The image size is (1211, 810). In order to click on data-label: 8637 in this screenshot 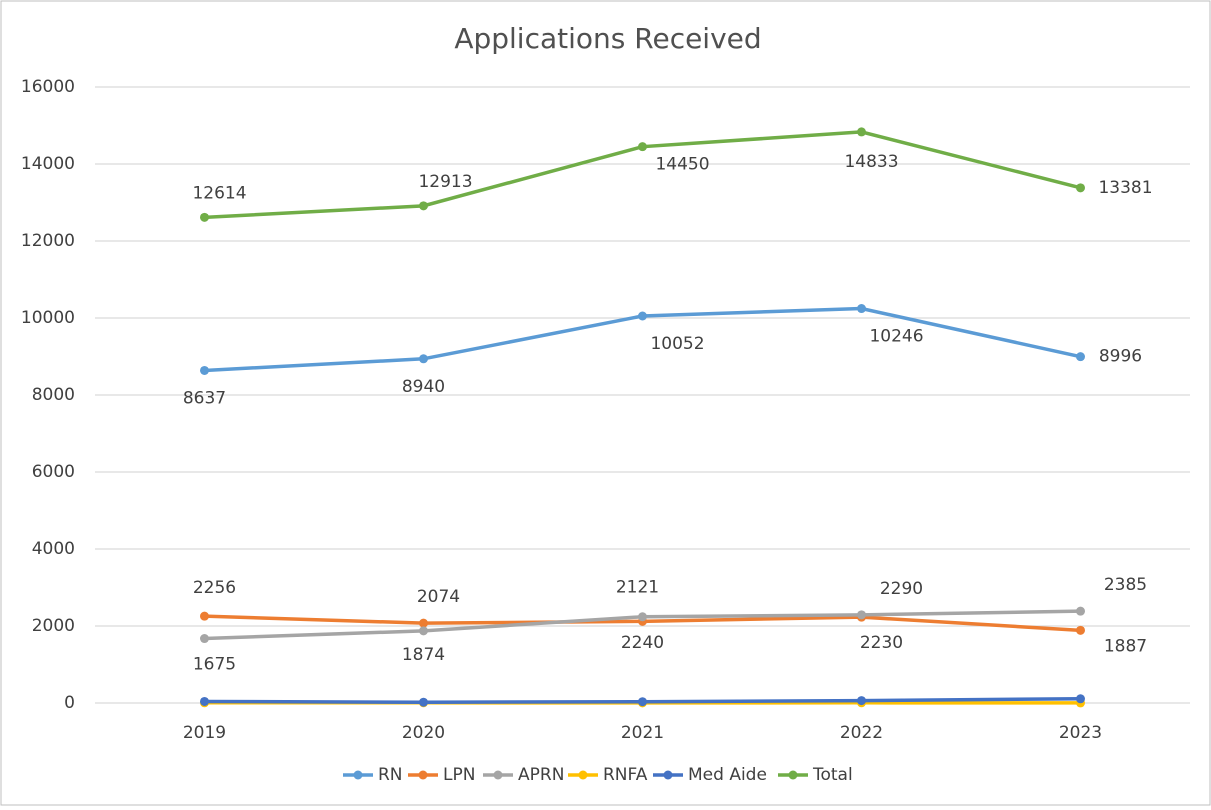, I will do `click(204, 398)`.